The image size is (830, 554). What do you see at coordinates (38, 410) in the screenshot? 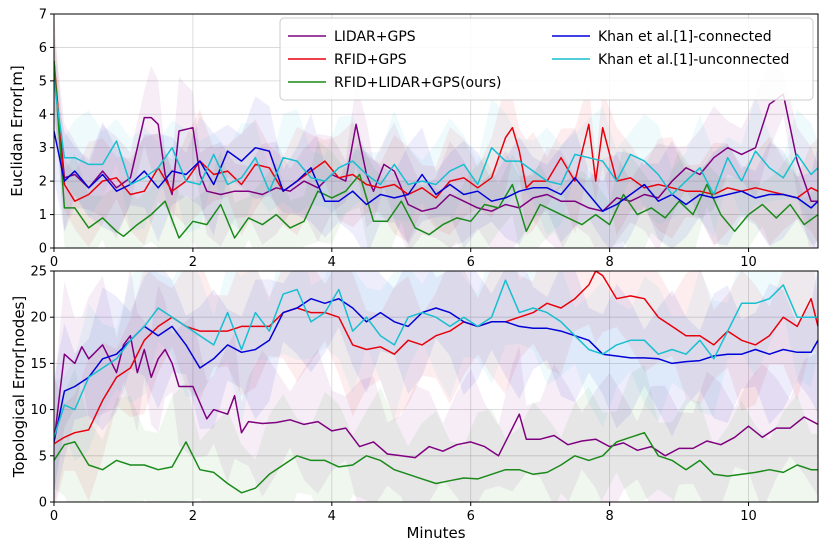
I see `y-tick-label: 10` at bounding box center [38, 410].